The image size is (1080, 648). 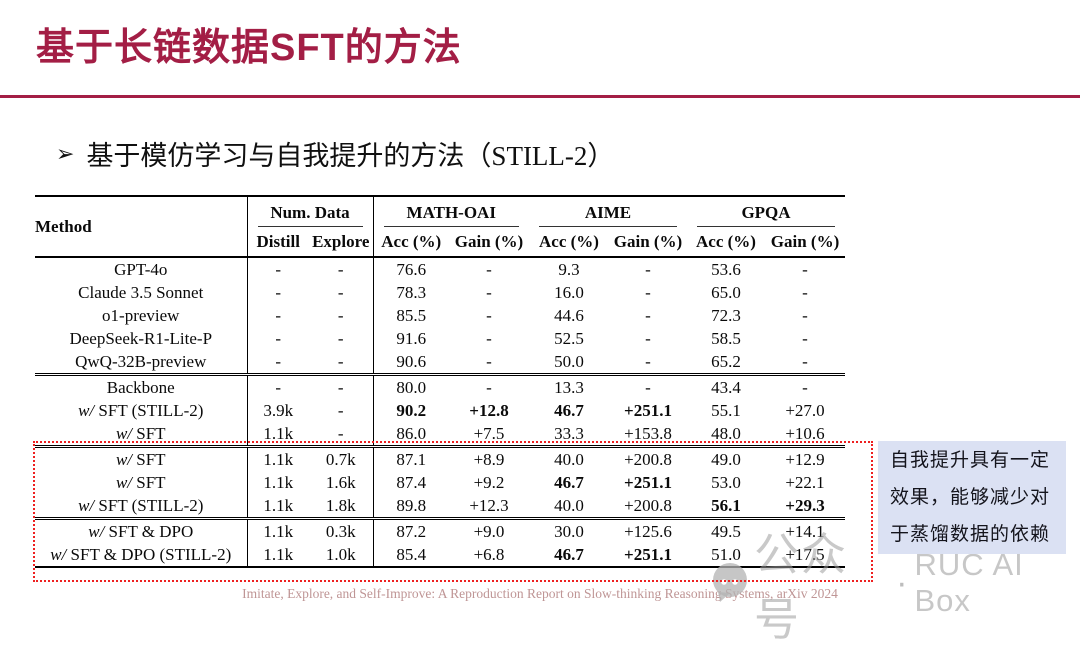 I want to click on table-cell: 1.8k, so click(x=341, y=506).